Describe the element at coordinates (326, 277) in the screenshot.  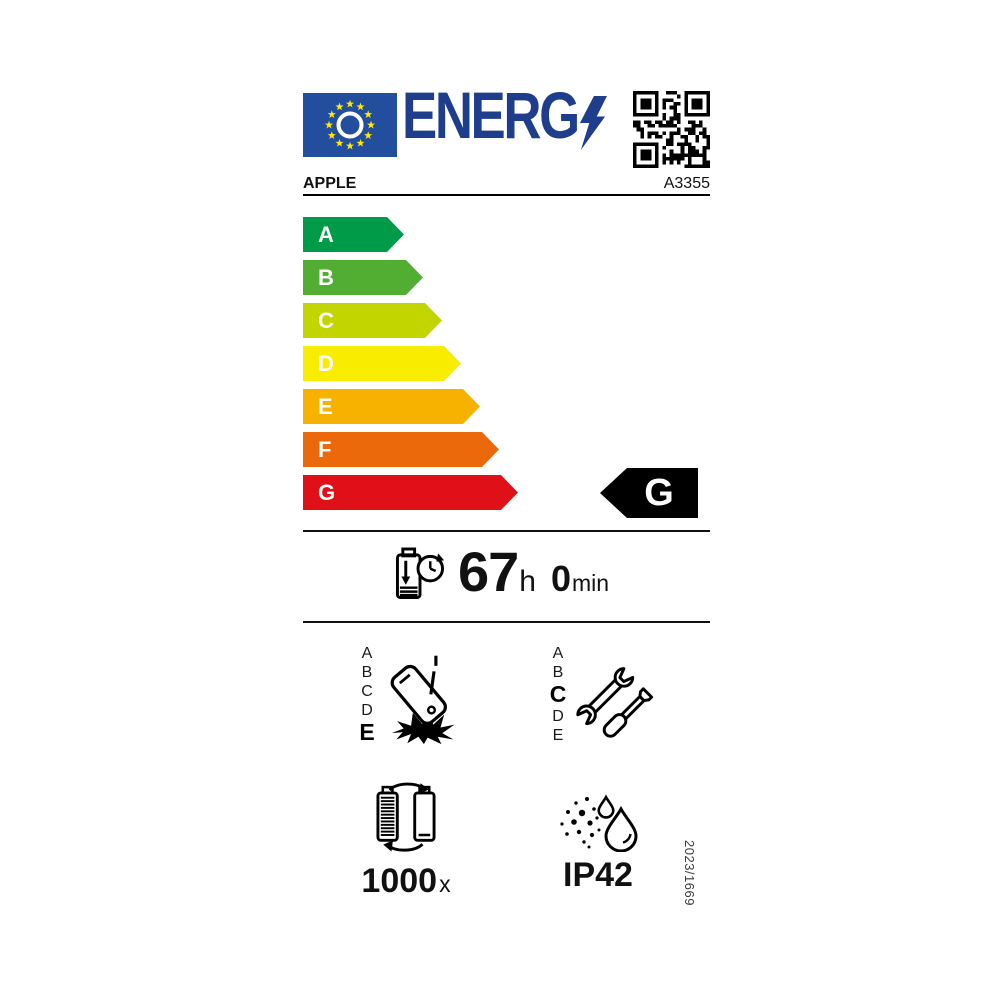
I see `grade-letter: B` at that location.